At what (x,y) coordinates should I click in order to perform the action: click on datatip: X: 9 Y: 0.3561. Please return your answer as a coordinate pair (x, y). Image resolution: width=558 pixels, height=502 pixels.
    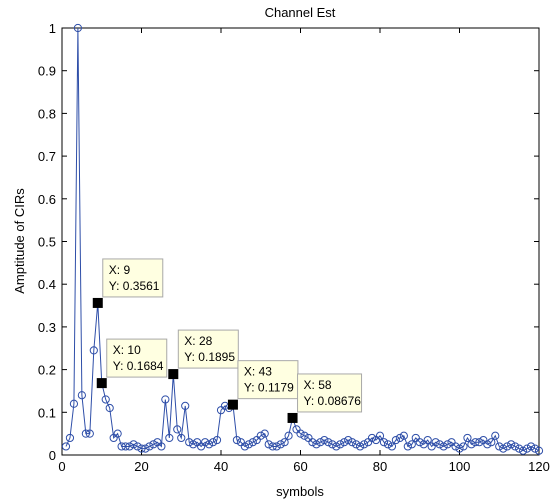
    Looking at the image, I should click on (128, 283).